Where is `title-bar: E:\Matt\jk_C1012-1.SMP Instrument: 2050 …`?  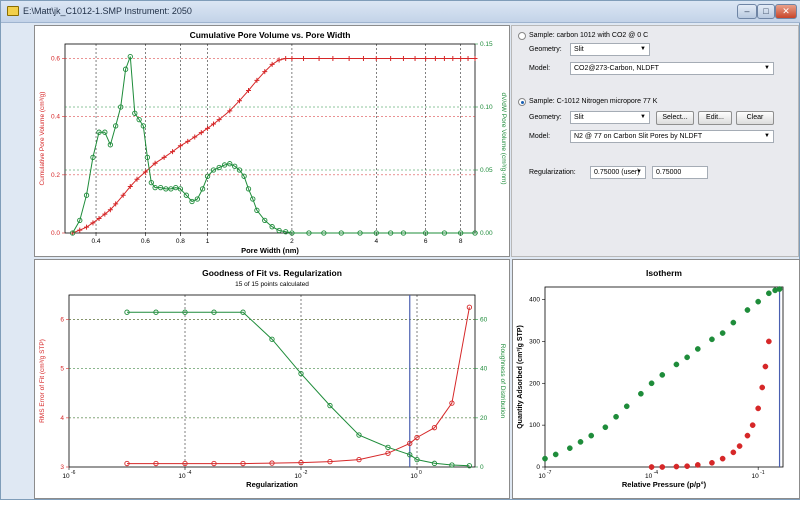
title-bar: E:\Matt\jk_C1012-1.SMP Instrument: 2050 … is located at coordinates (400, 12).